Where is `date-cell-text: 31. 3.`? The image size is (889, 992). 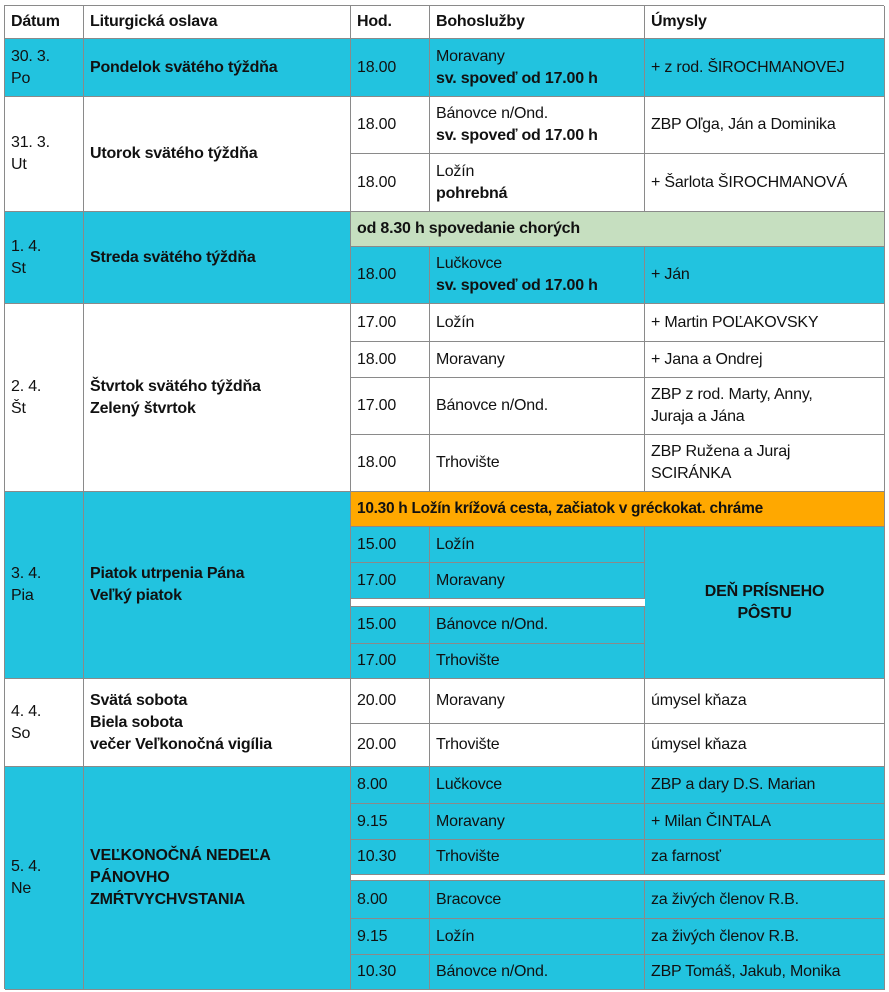
date-cell-text: 31. 3. is located at coordinates (30, 142).